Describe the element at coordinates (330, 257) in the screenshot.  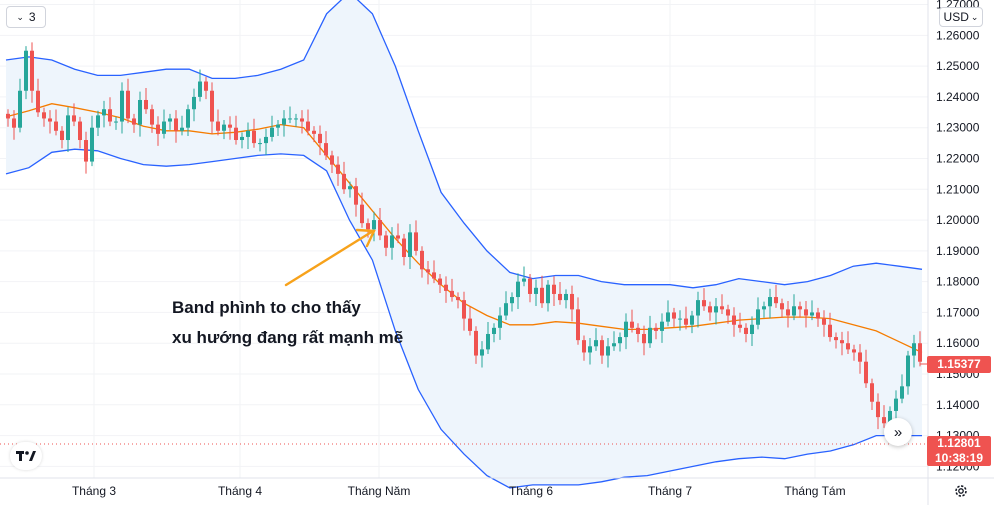
I see `annotation-arrow` at that location.